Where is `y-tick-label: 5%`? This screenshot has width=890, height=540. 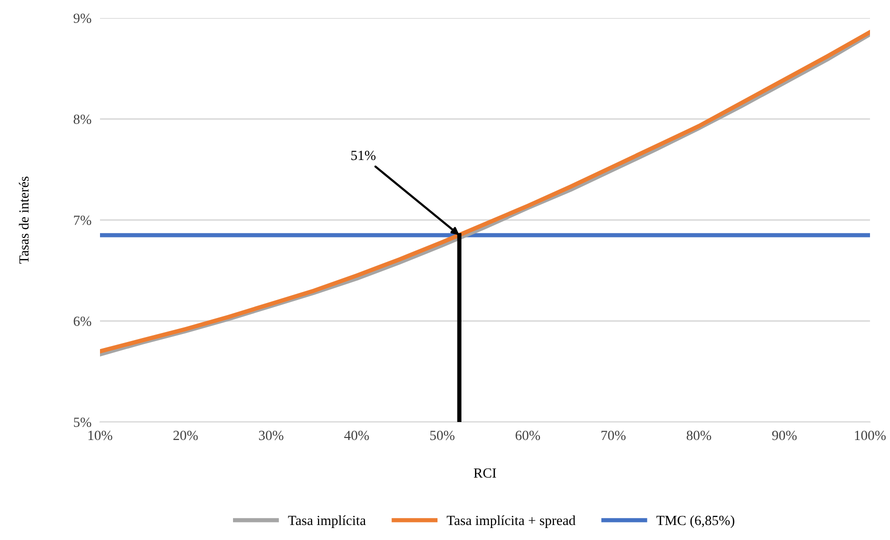
y-tick-label: 5% is located at coordinates (83, 422).